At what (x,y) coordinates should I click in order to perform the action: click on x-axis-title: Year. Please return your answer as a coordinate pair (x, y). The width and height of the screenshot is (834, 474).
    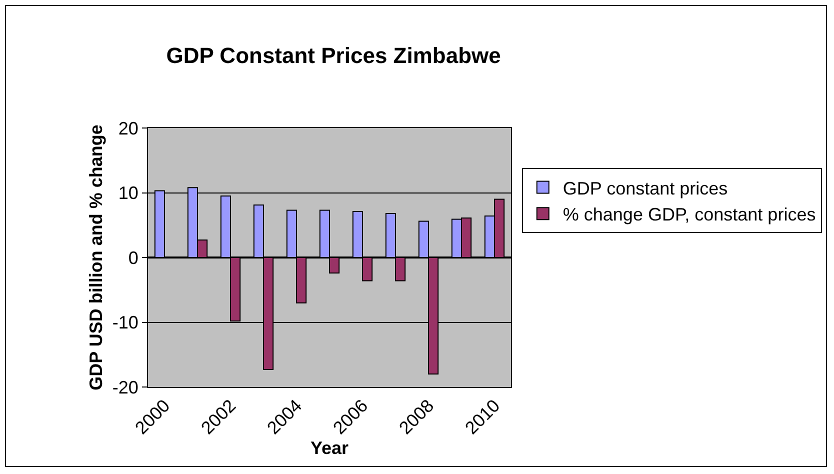
    Looking at the image, I should click on (329, 448).